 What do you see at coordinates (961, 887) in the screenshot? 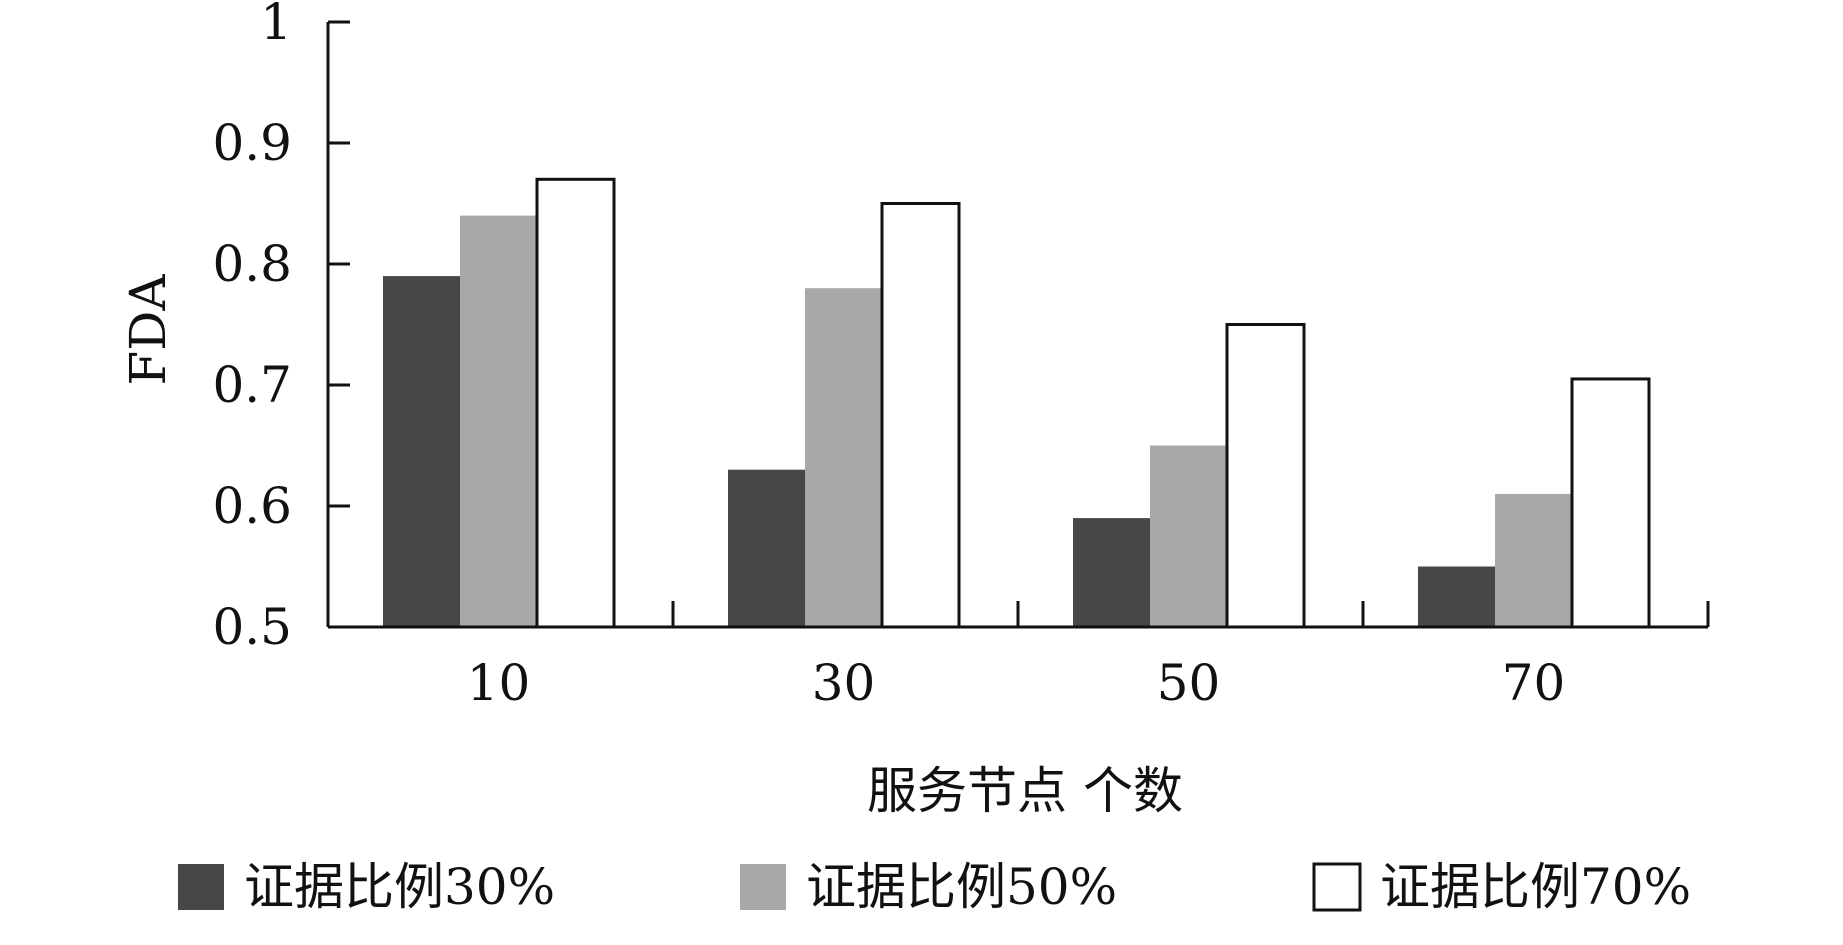
I see `legend-label-series-2: 证据比例50%` at bounding box center [961, 887].